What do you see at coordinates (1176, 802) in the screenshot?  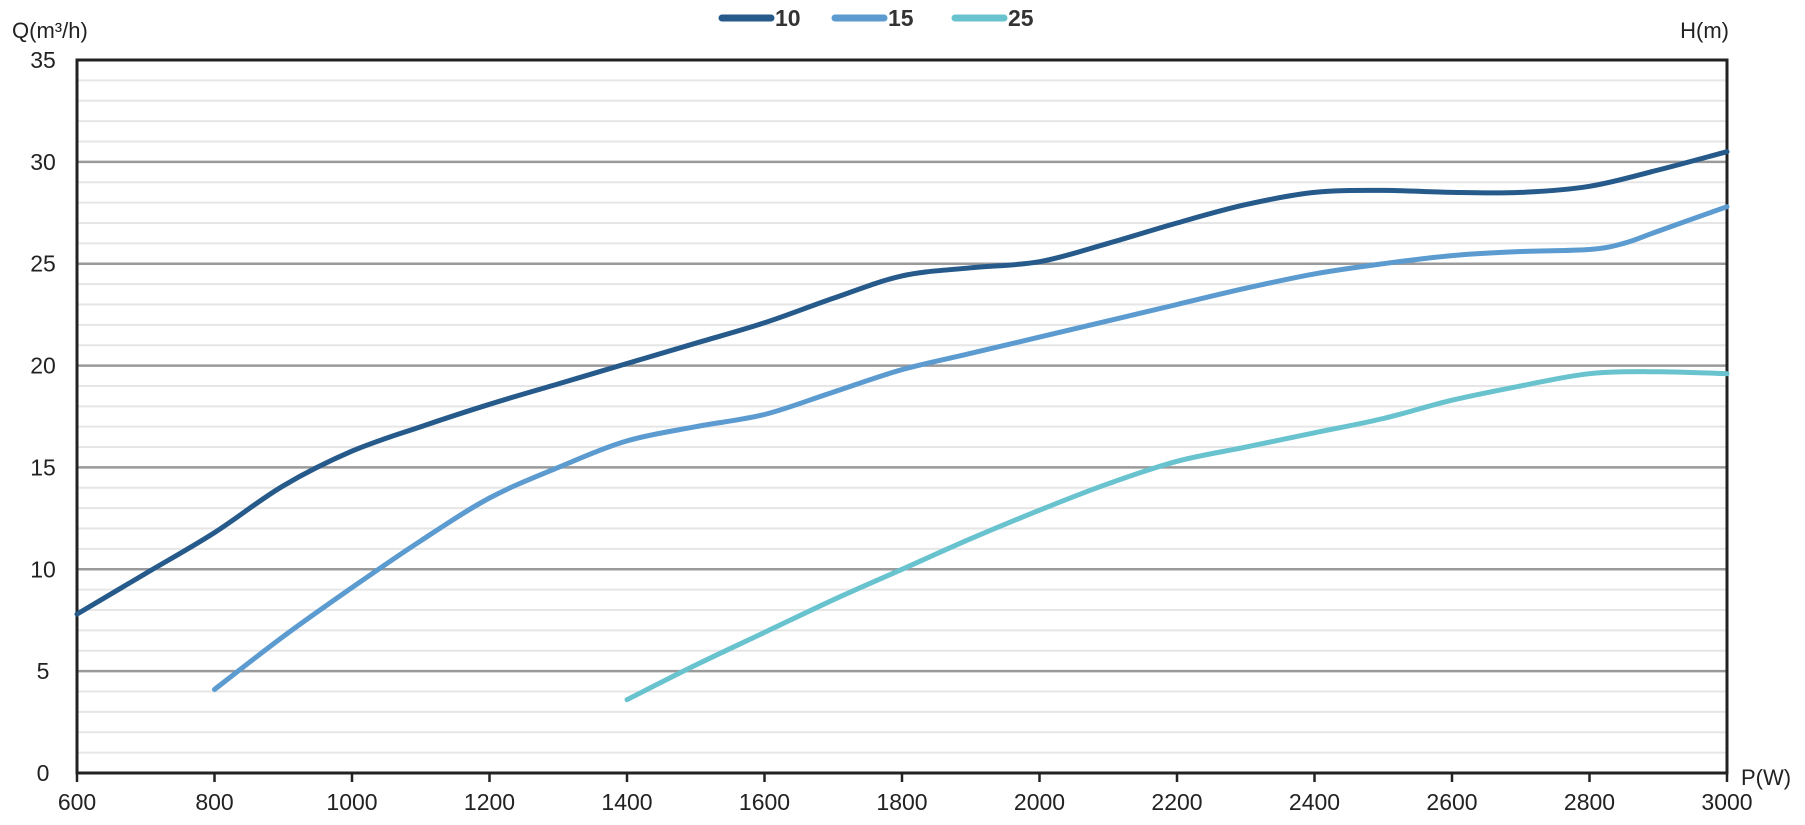 I see `x-tick-label: 2200` at bounding box center [1176, 802].